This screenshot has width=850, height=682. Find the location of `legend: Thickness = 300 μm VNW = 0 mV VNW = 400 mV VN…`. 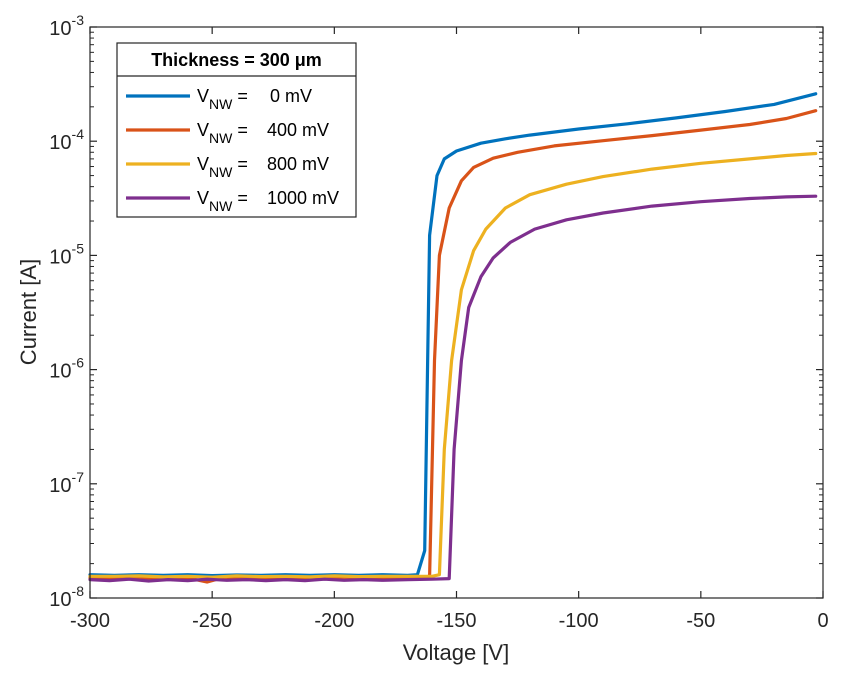

legend: Thickness = 300 μm VNW = 0 mV VNW = 400 mV VN… is located at coordinates (236, 130).